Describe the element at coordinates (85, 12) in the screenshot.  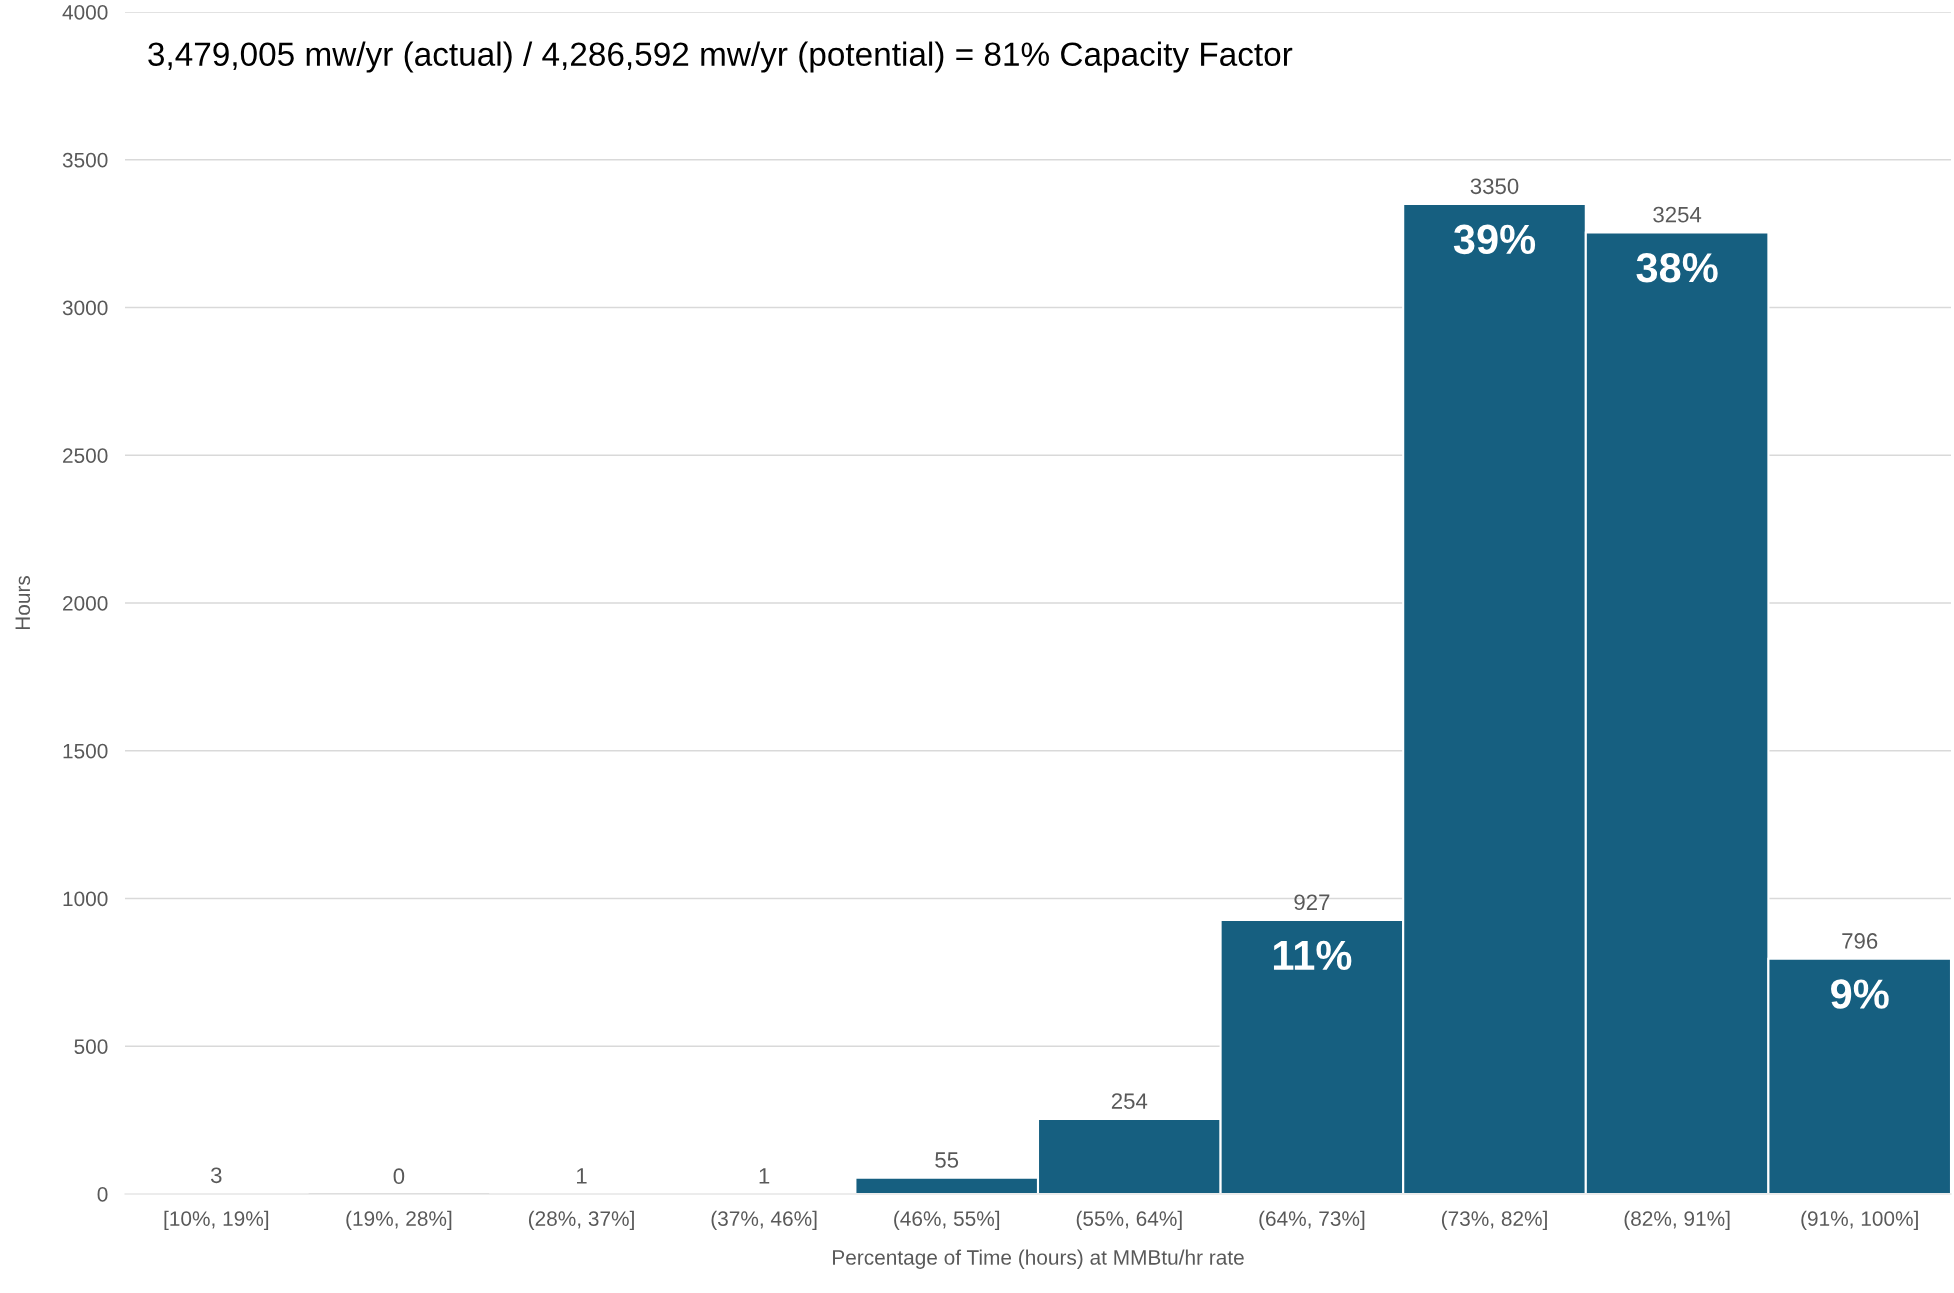
I see `y-tick-label: 4000` at that location.